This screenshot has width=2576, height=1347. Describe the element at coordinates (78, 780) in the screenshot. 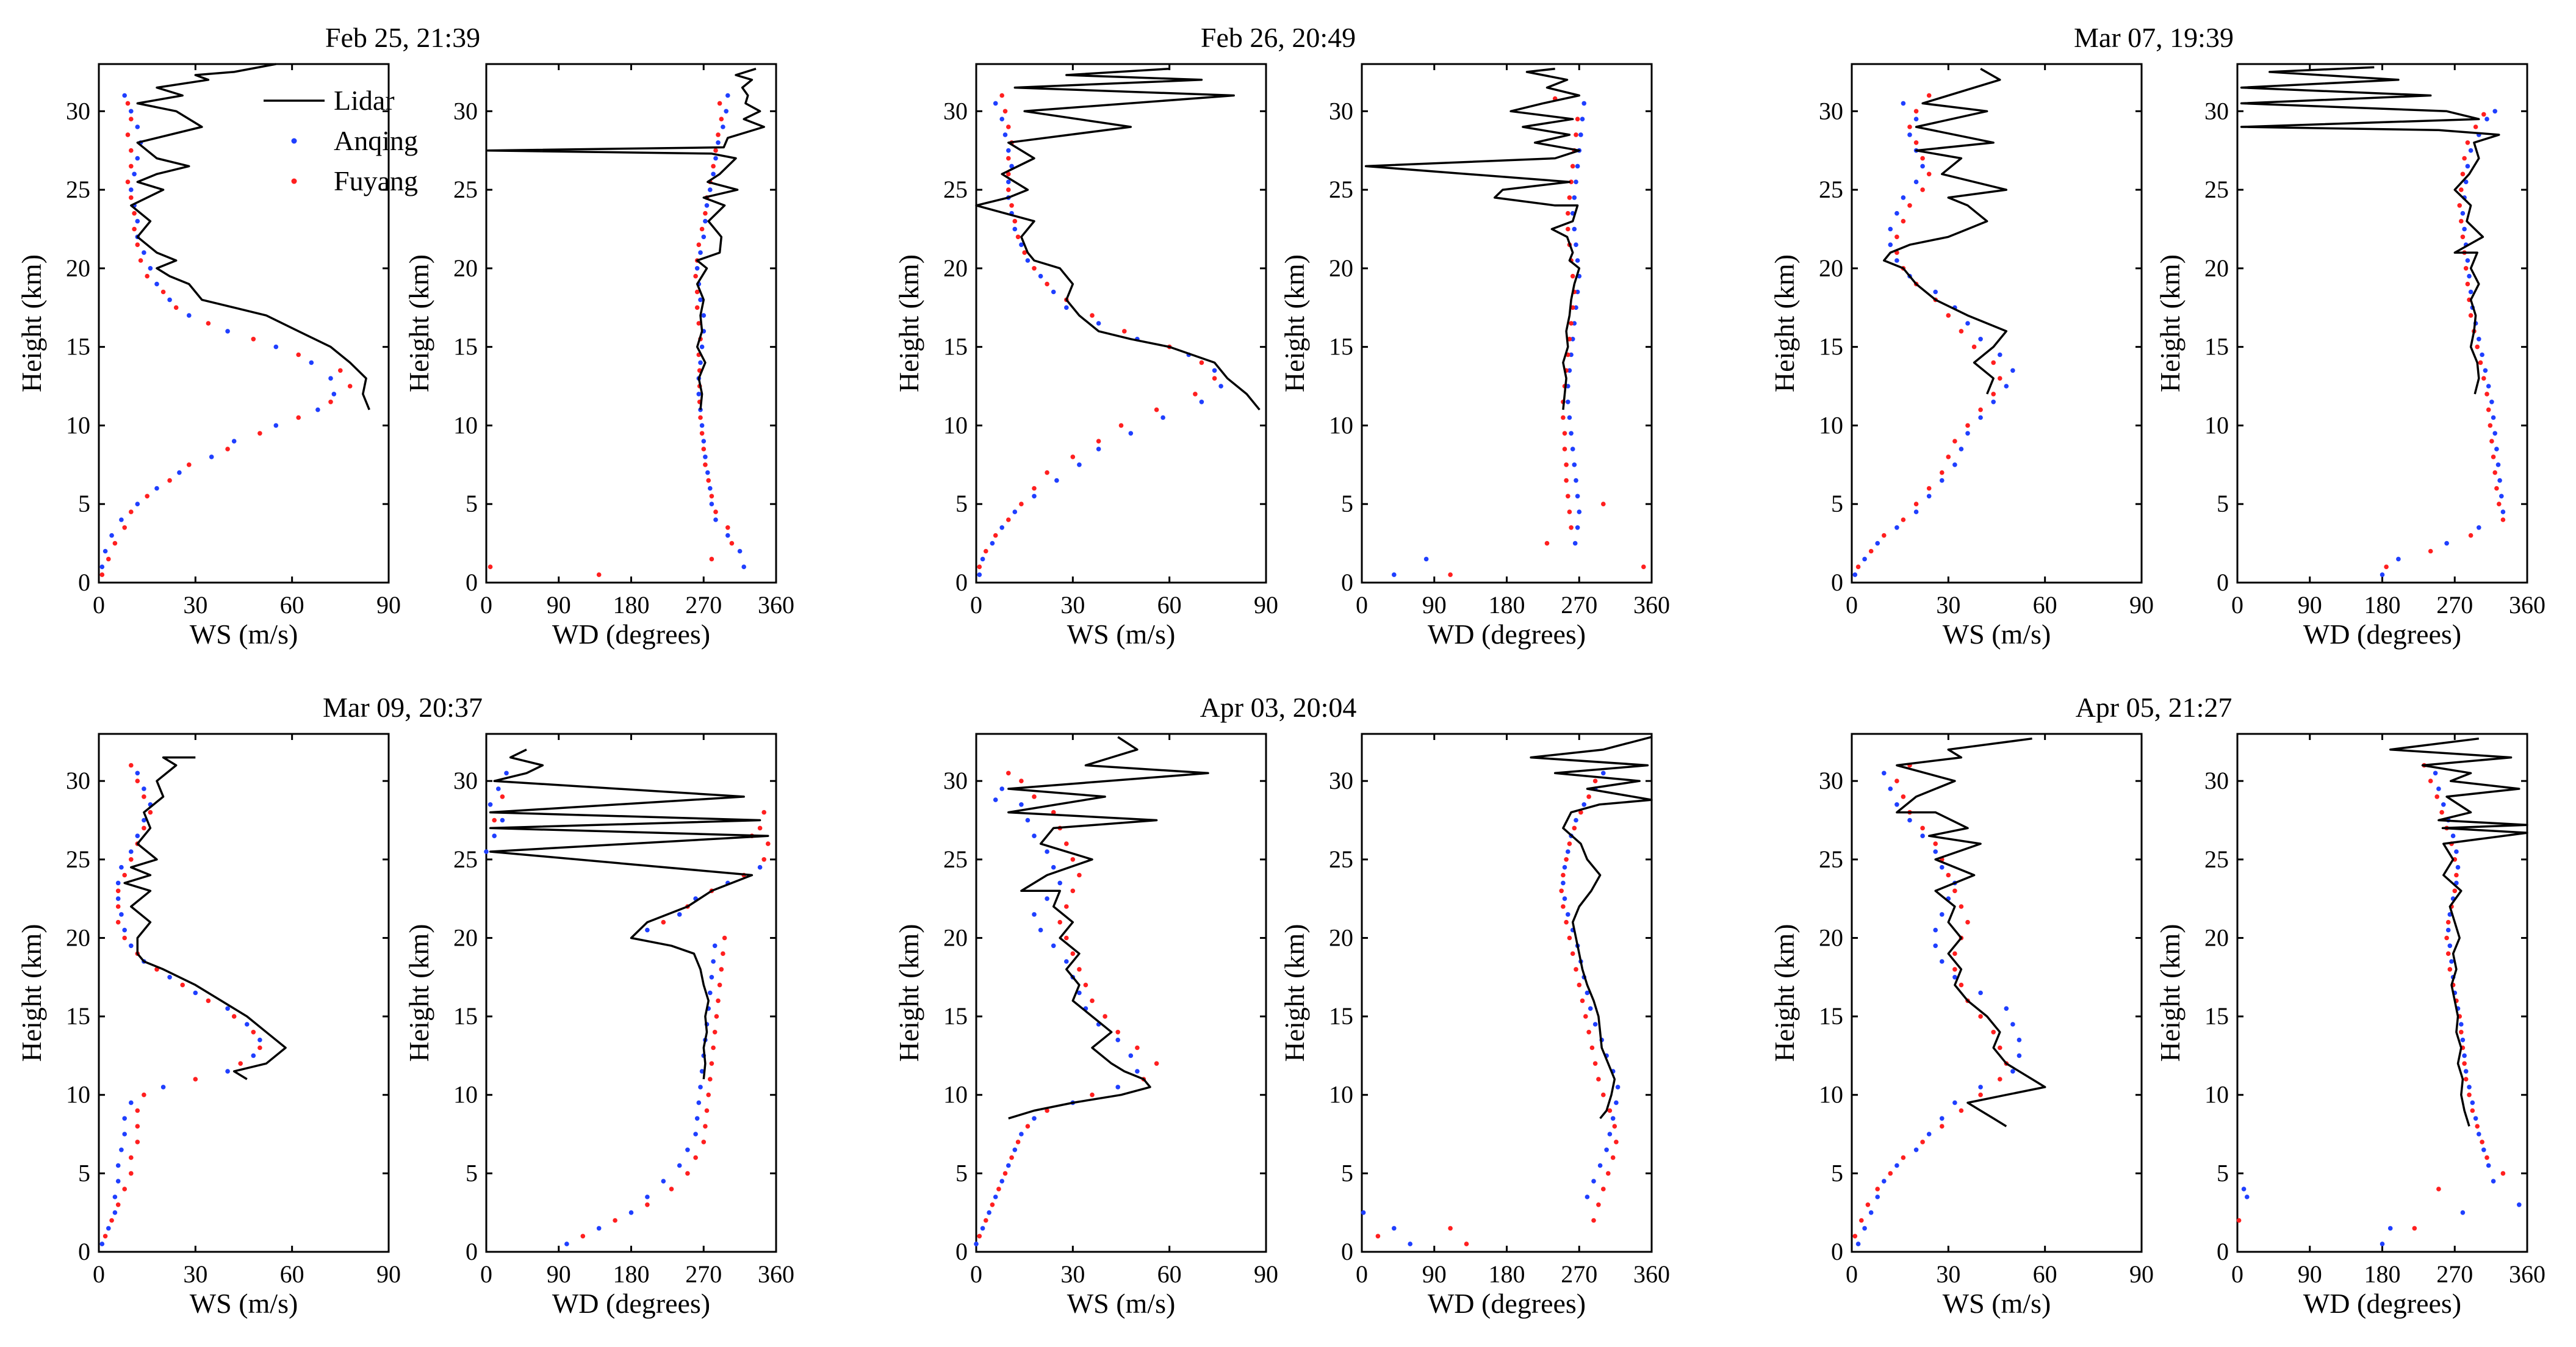

I see `y-tick-label: 30` at that location.